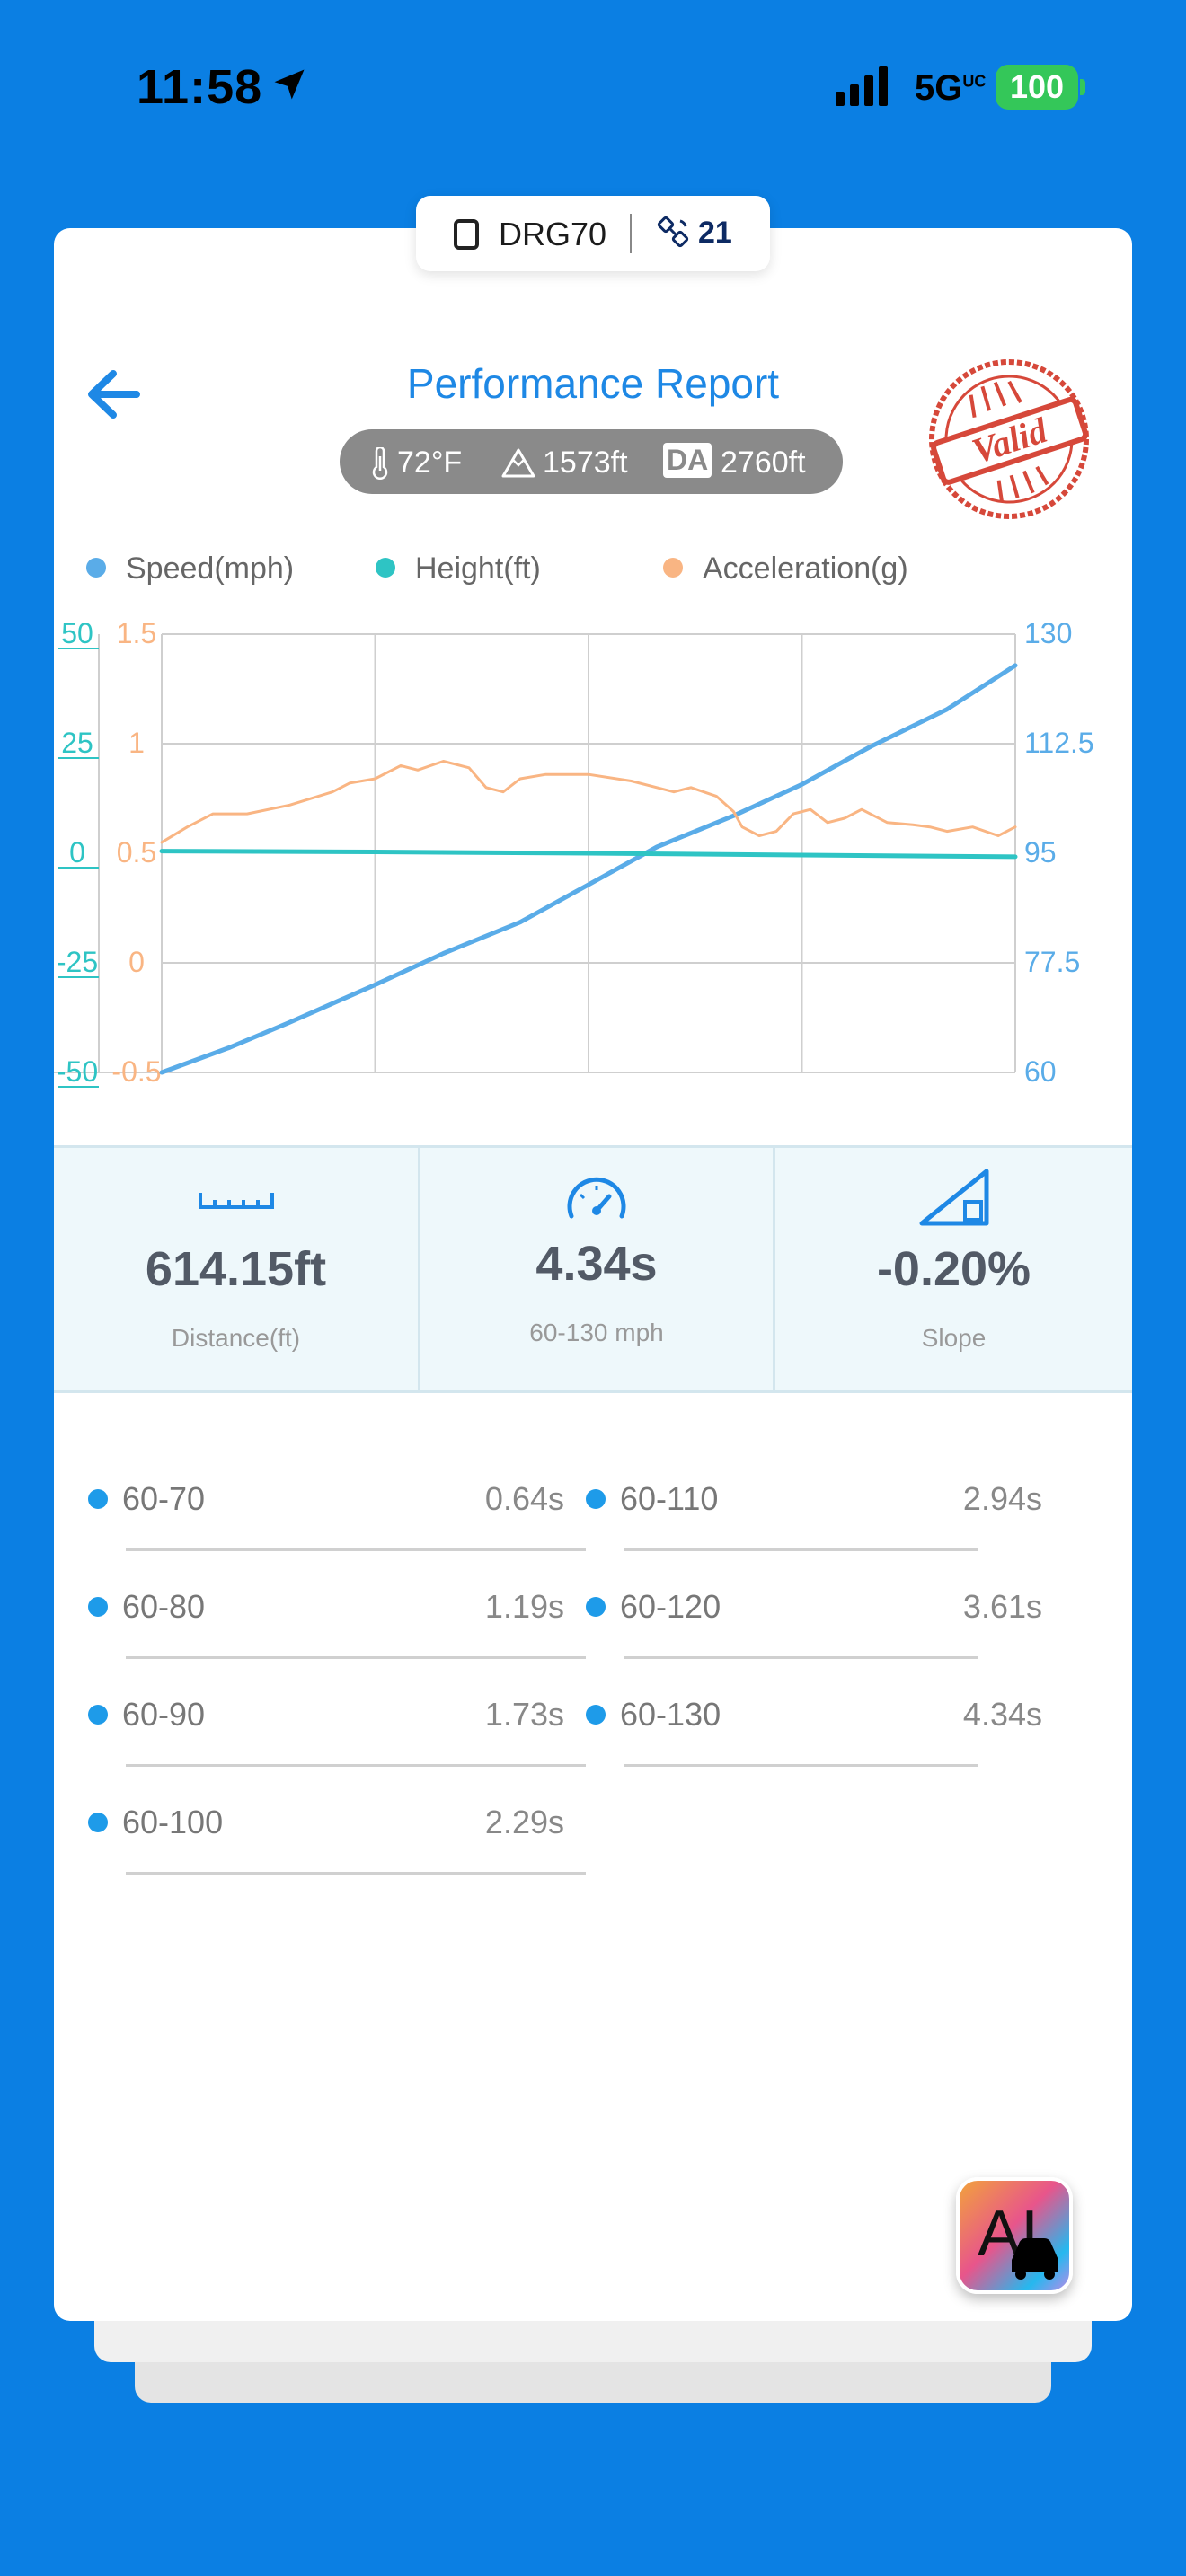 The width and height of the screenshot is (1186, 2576). Describe the element at coordinates (429, 463) in the screenshot. I see `temperature-value: 72°F` at that location.